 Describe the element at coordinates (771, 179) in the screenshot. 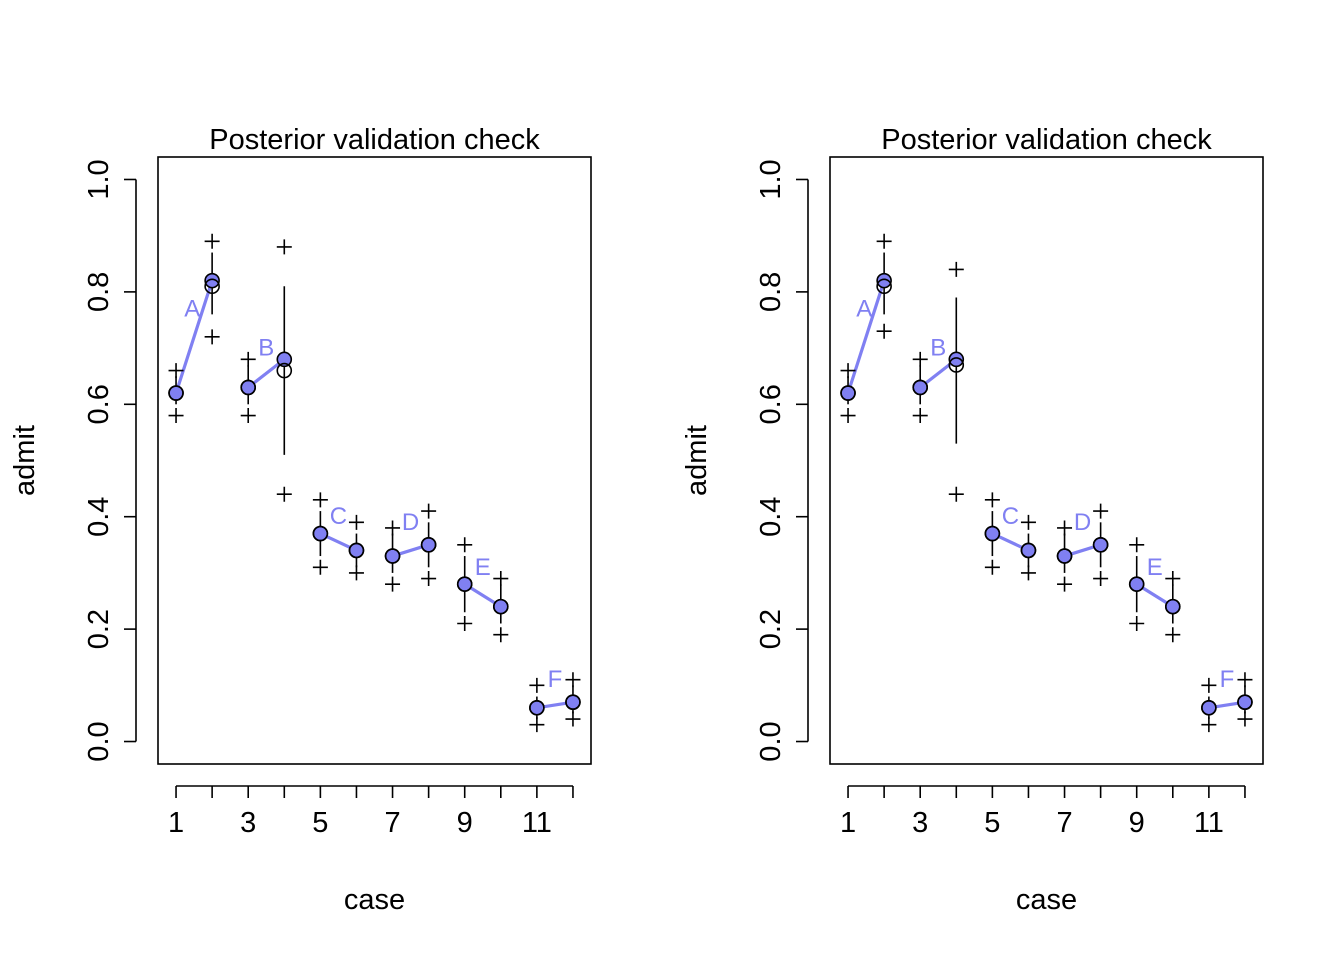

I see `y-tick-label: 1.0` at that location.